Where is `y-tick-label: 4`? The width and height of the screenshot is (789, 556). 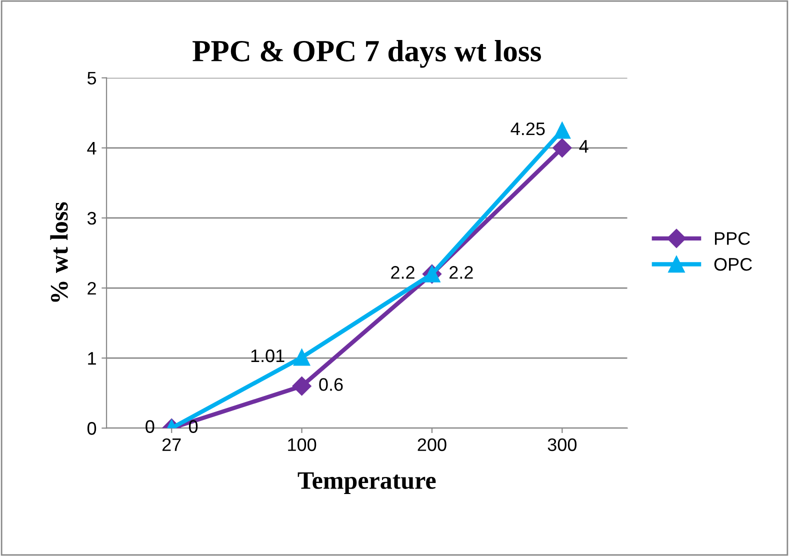
y-tick-label: 4 is located at coordinates (91, 148).